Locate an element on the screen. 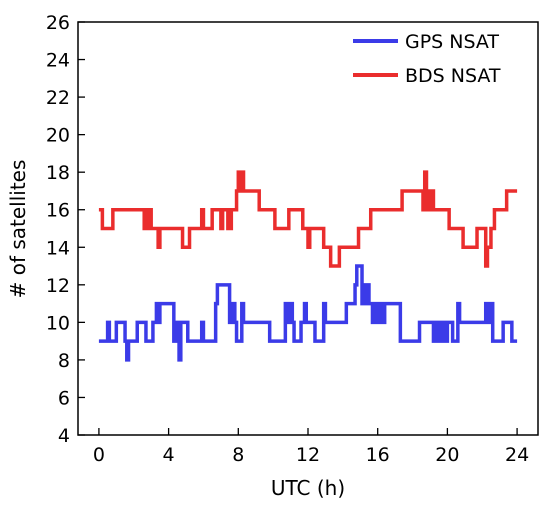  y-tick-label: 26 is located at coordinates (58, 23).